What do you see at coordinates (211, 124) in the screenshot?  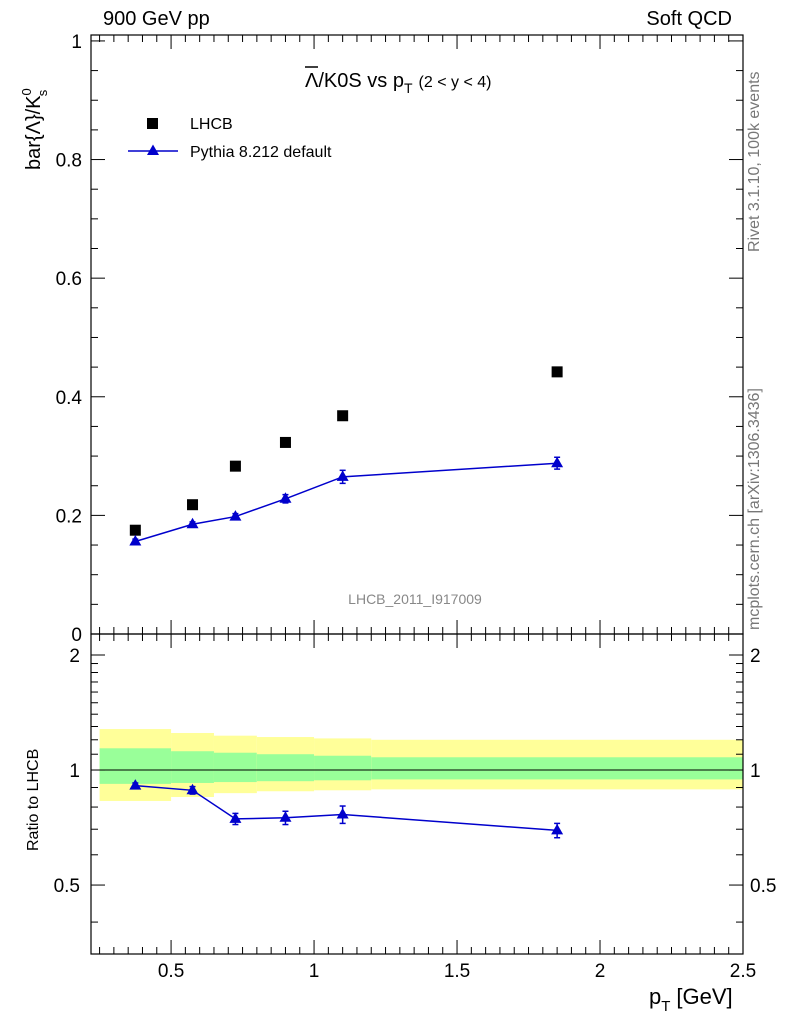 I see `legend-label-lhcb: LHCB` at bounding box center [211, 124].